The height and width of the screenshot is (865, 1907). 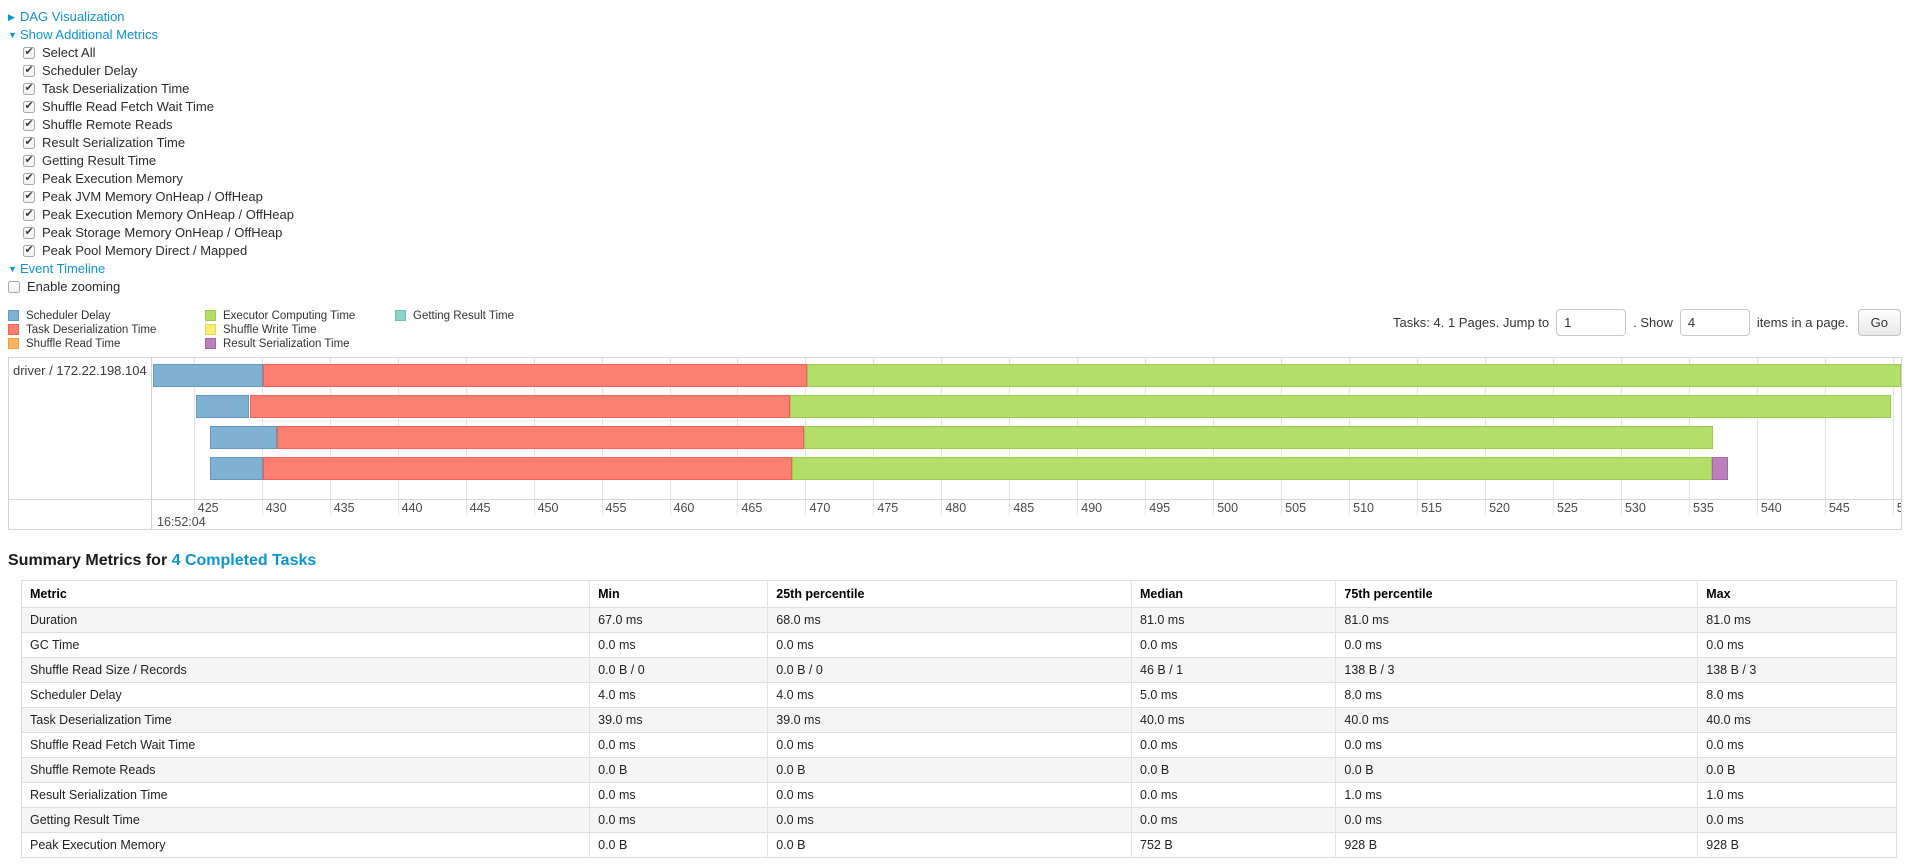 What do you see at coordinates (1714, 322) in the screenshot?
I see `items-per-page-input` at bounding box center [1714, 322].